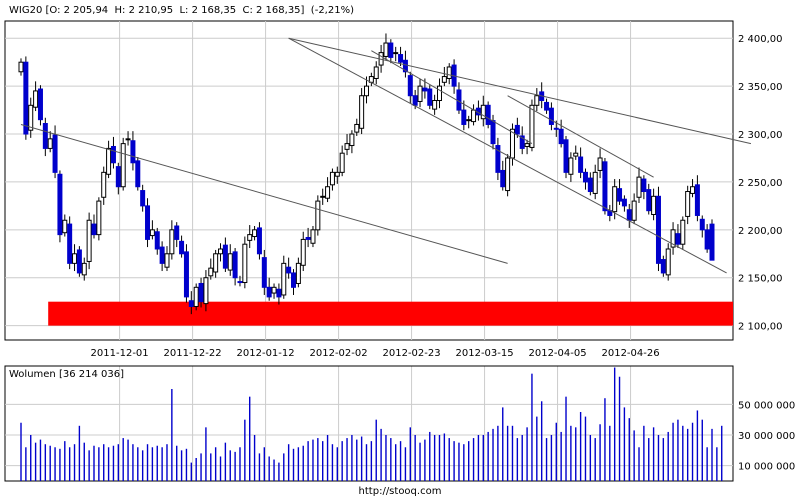  I want to click on support-zone, so click(390, 313).